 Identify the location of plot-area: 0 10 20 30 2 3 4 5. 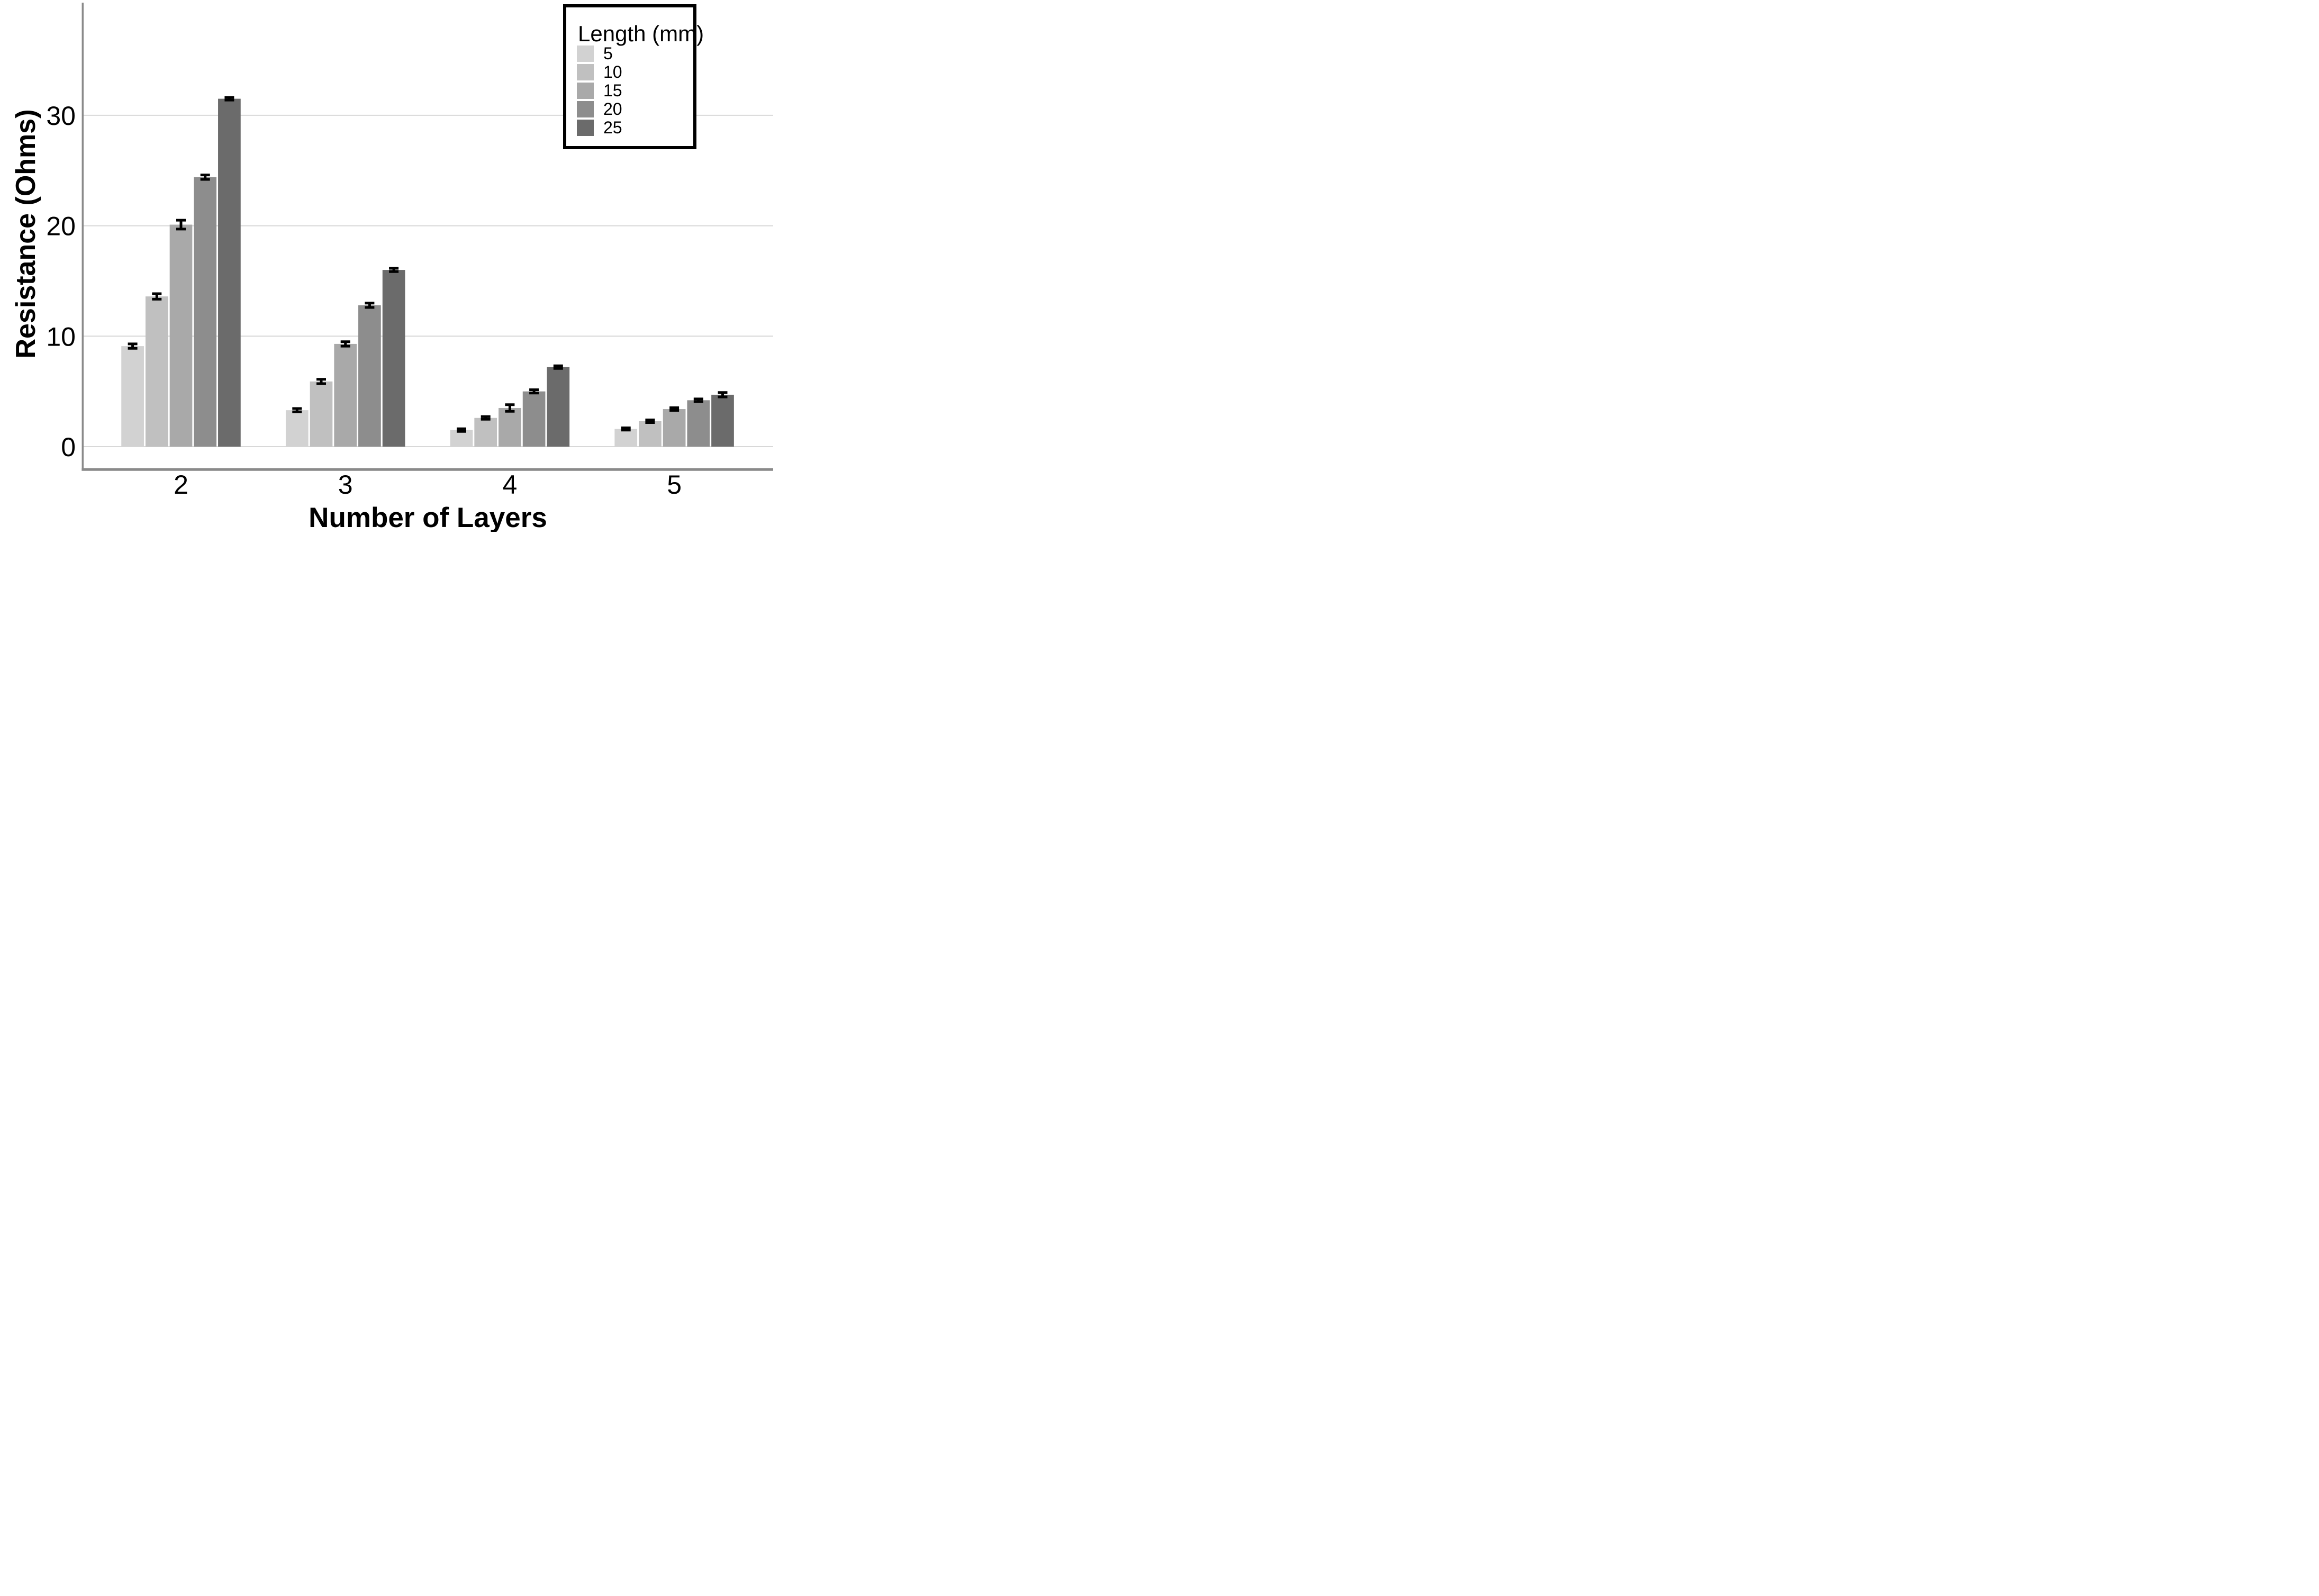
(409, 251).